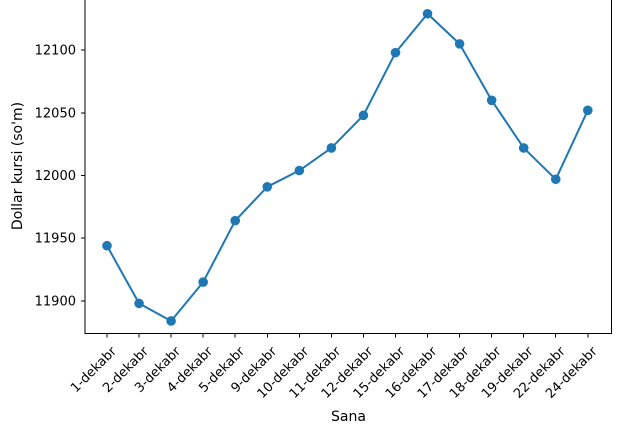 This screenshot has width=628, height=436. What do you see at coordinates (18, 166) in the screenshot?
I see `y-axis-label: Dollar kursi (so'm)` at bounding box center [18, 166].